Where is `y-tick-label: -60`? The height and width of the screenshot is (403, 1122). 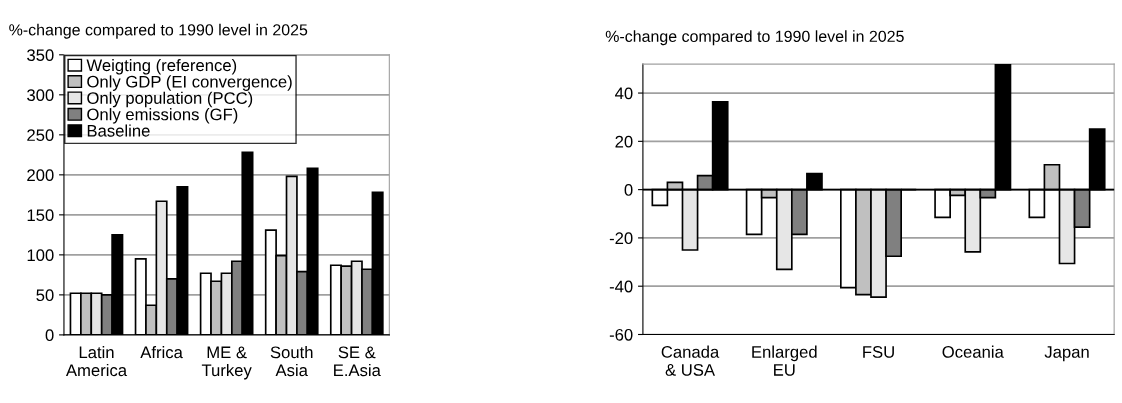 y-tick-label: -60 is located at coordinates (621, 334).